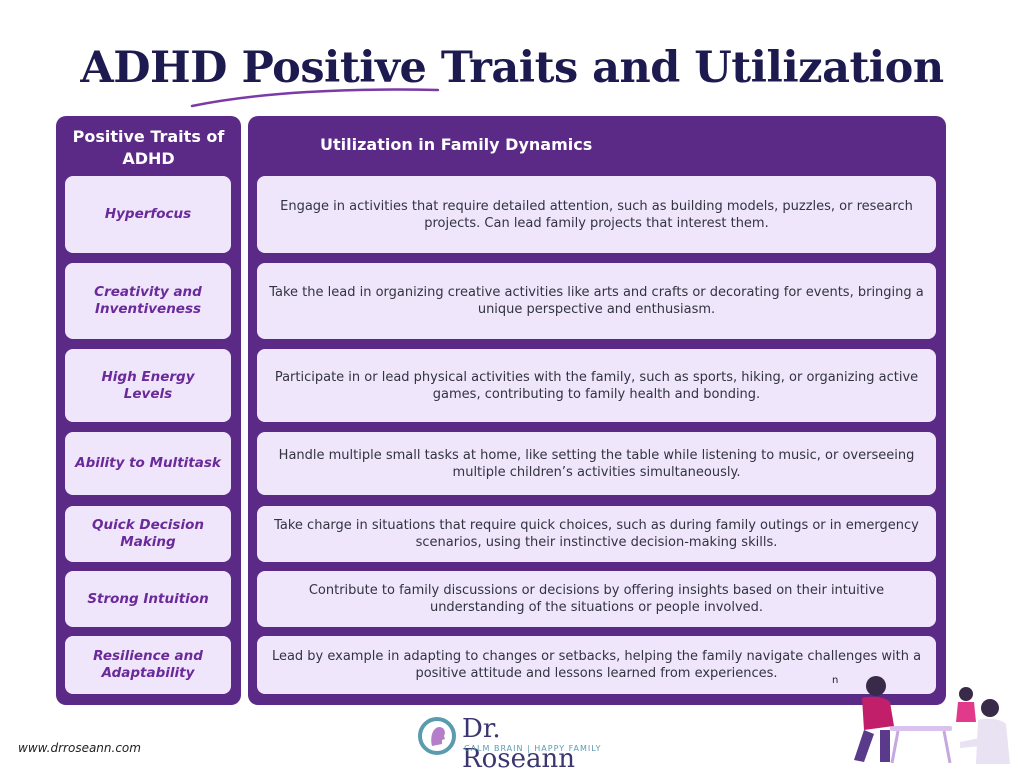 The width and height of the screenshot is (1024, 774). I want to click on stray-character: n, so click(835, 680).